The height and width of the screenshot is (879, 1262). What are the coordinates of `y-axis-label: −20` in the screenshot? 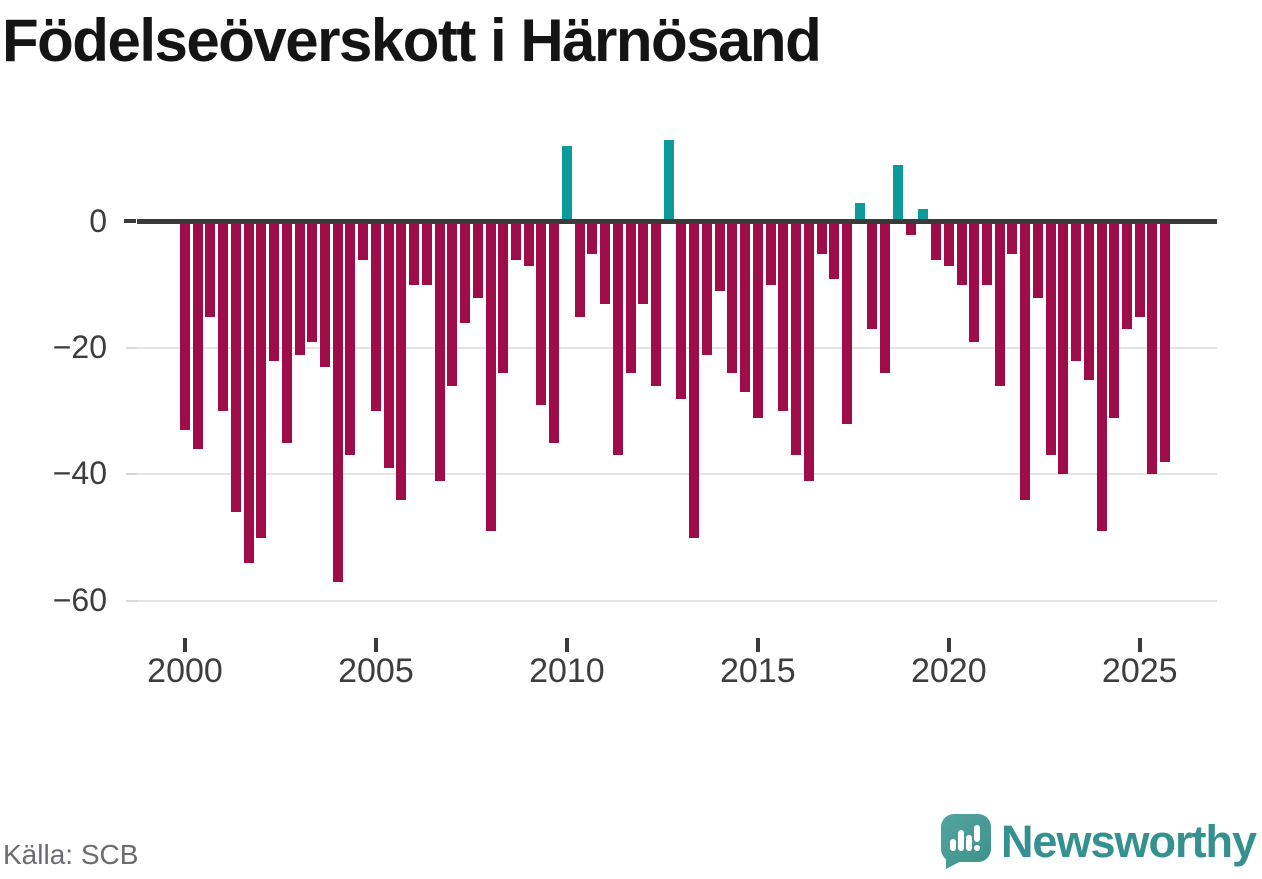 It's located at (79, 347).